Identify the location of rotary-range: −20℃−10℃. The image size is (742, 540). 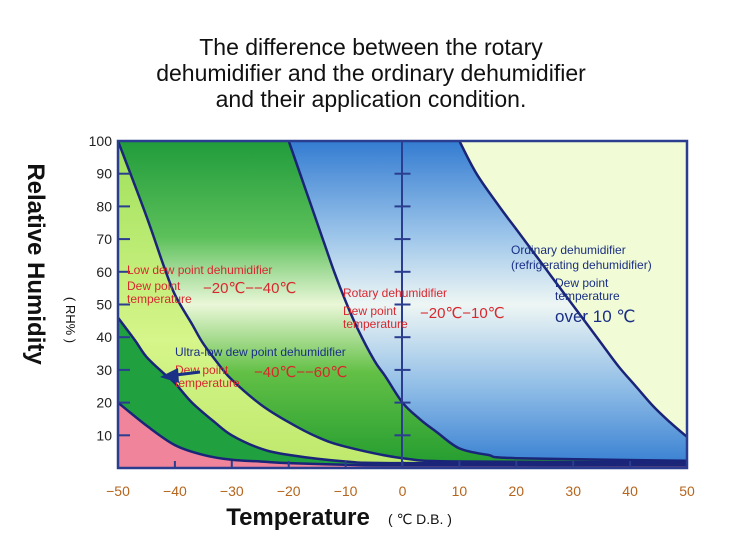
(462, 313).